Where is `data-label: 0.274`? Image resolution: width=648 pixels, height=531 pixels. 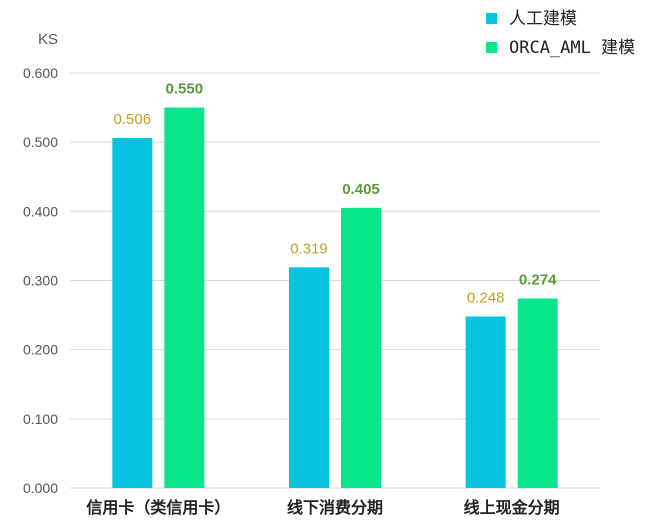
data-label: 0.274 is located at coordinates (538, 279).